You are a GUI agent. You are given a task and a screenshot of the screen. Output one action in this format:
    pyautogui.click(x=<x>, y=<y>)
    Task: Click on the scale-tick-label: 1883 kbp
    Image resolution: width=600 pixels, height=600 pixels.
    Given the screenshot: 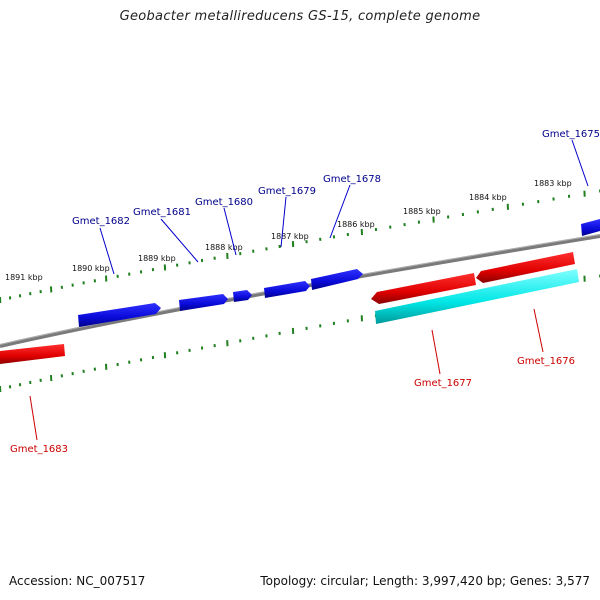 What is the action you would take?
    pyautogui.click(x=553, y=183)
    